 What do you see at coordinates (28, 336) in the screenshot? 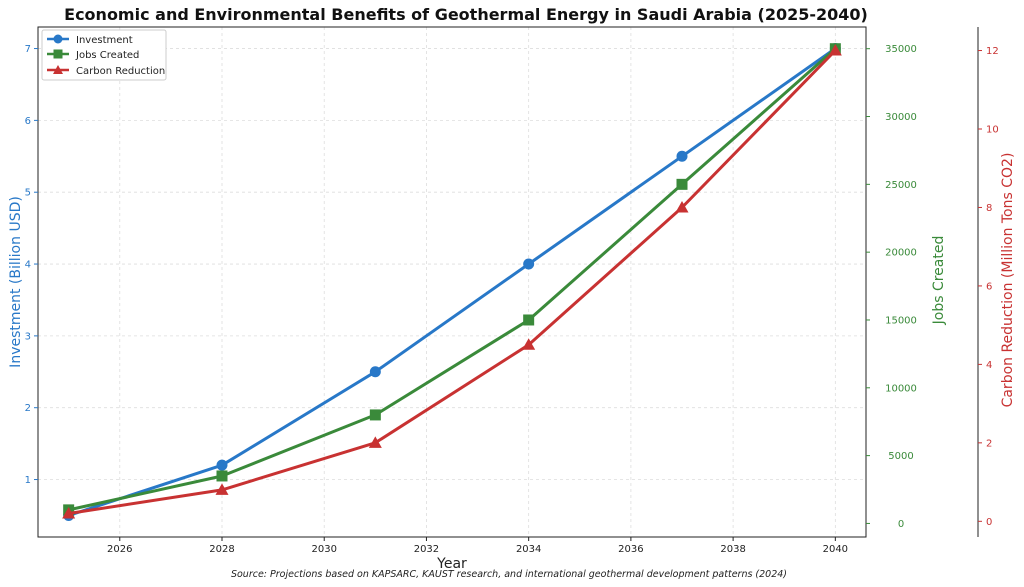
I see `investment-tick-label: 3` at bounding box center [28, 336].